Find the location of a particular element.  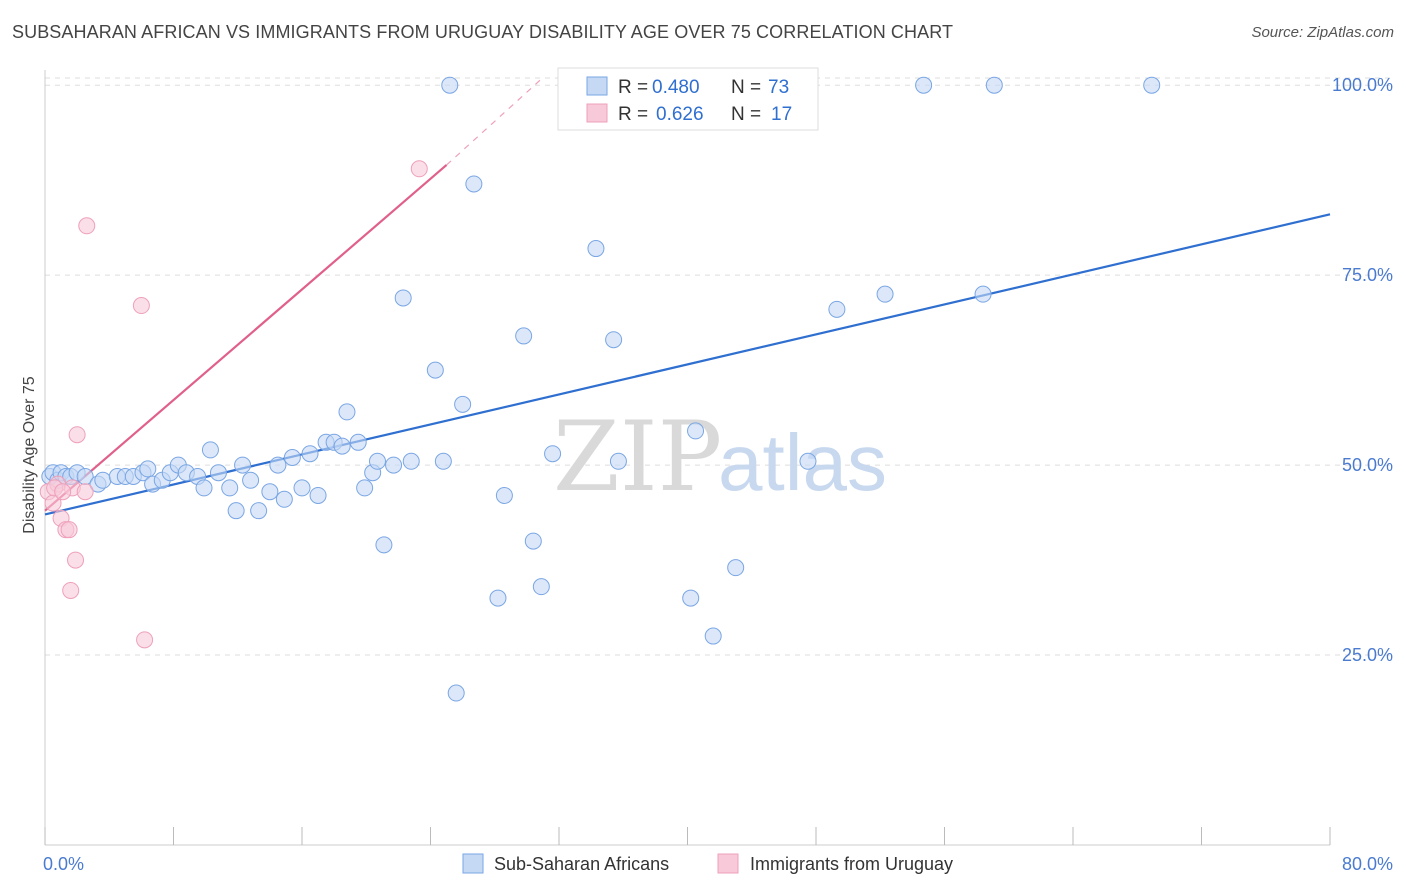

watermark: ZIP atlas is located at coordinates (720, 457).